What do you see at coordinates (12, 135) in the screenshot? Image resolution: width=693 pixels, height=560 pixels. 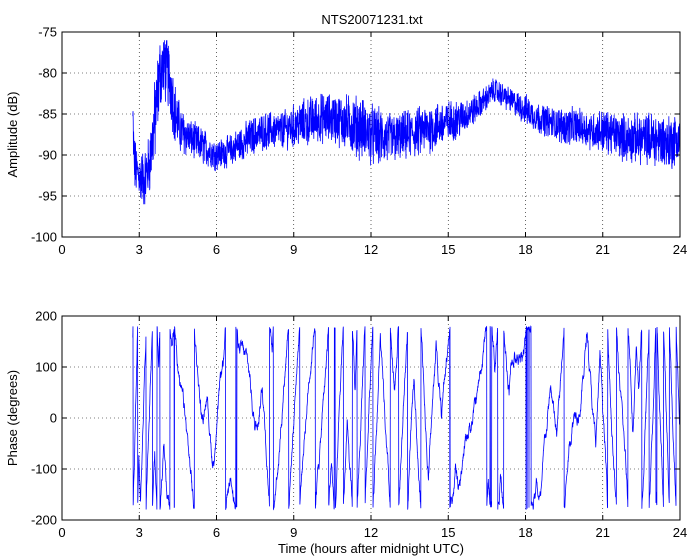 I see `amplitude-y-axis-label: Amplitude (dB)` at bounding box center [12, 135].